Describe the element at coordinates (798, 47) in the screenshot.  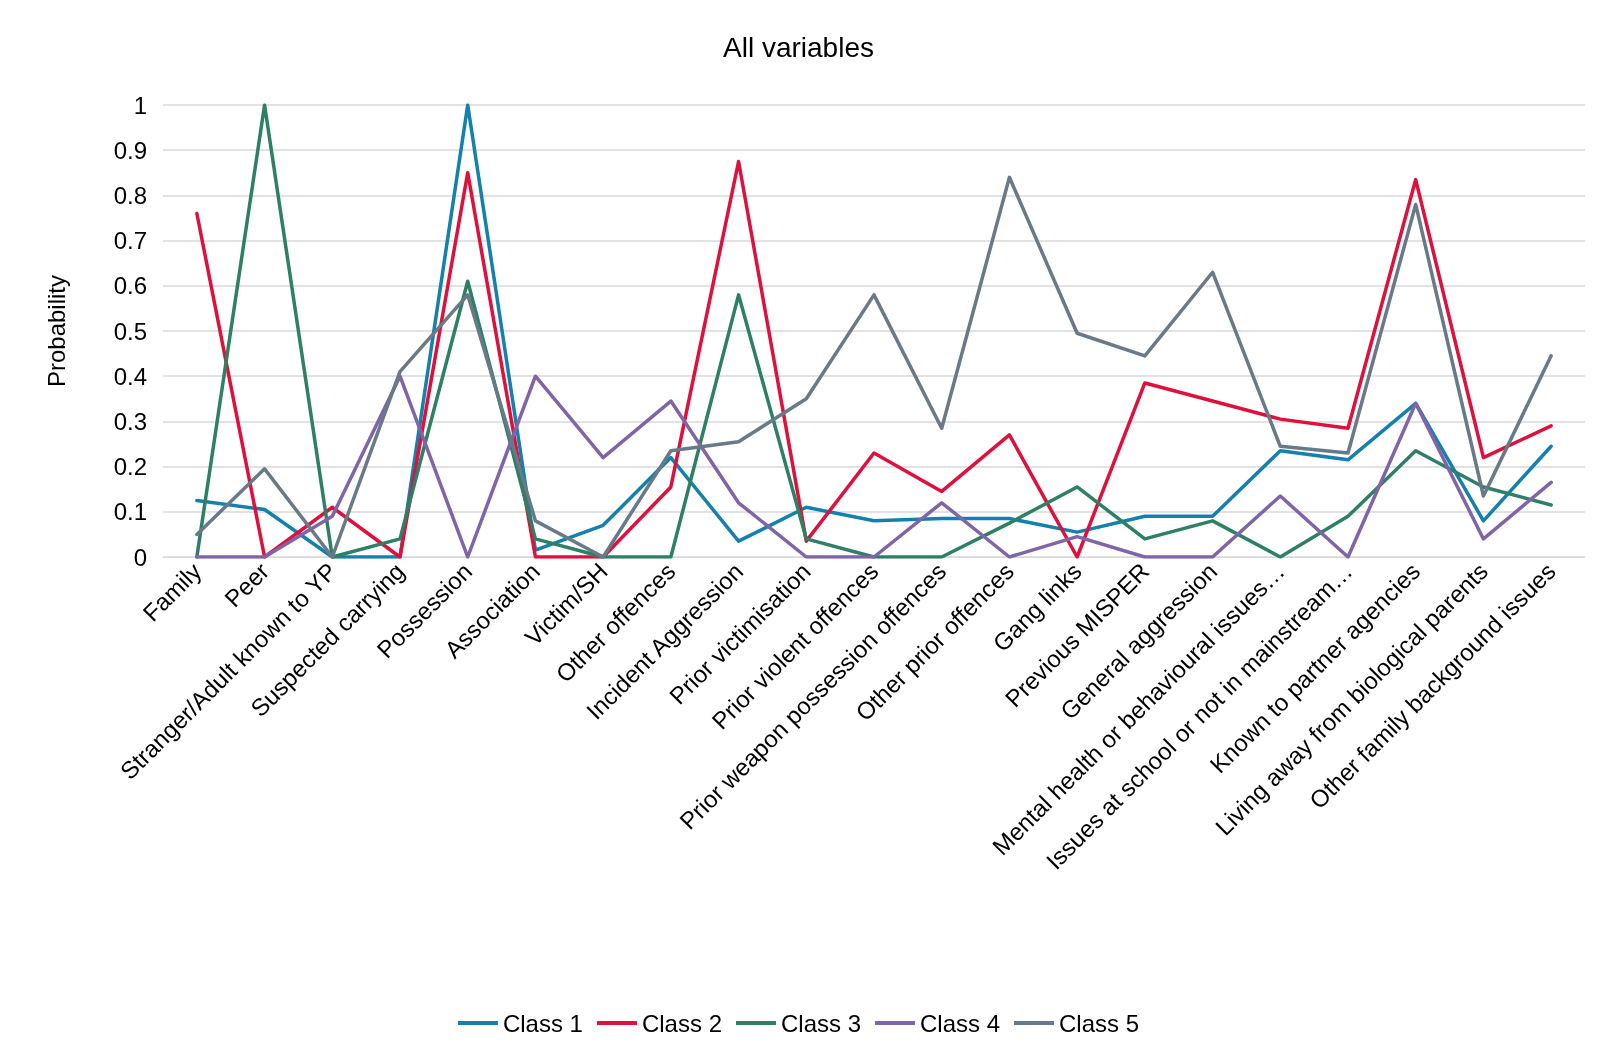
I see `chart-title: All variables` at that location.